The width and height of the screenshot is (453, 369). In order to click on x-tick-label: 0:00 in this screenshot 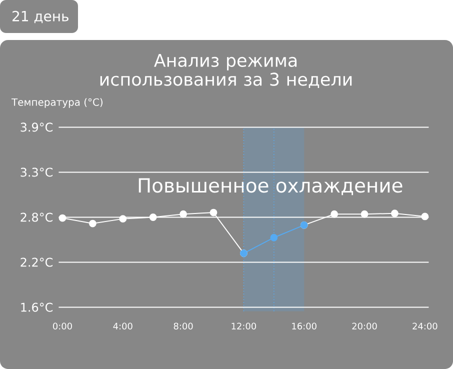, I will do `click(62, 326)`.